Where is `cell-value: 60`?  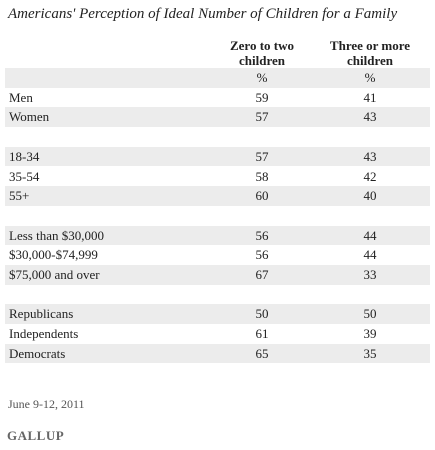 cell-value: 60 is located at coordinates (262, 196).